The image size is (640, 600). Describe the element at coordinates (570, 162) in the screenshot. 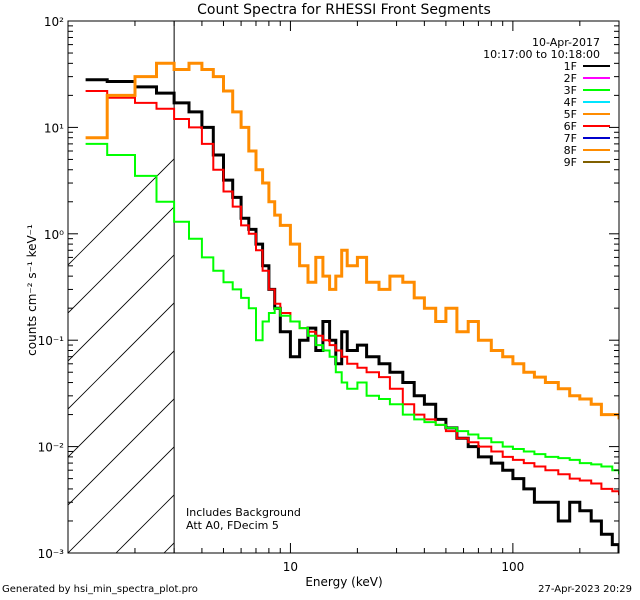

I see `legend-label: 9F` at that location.